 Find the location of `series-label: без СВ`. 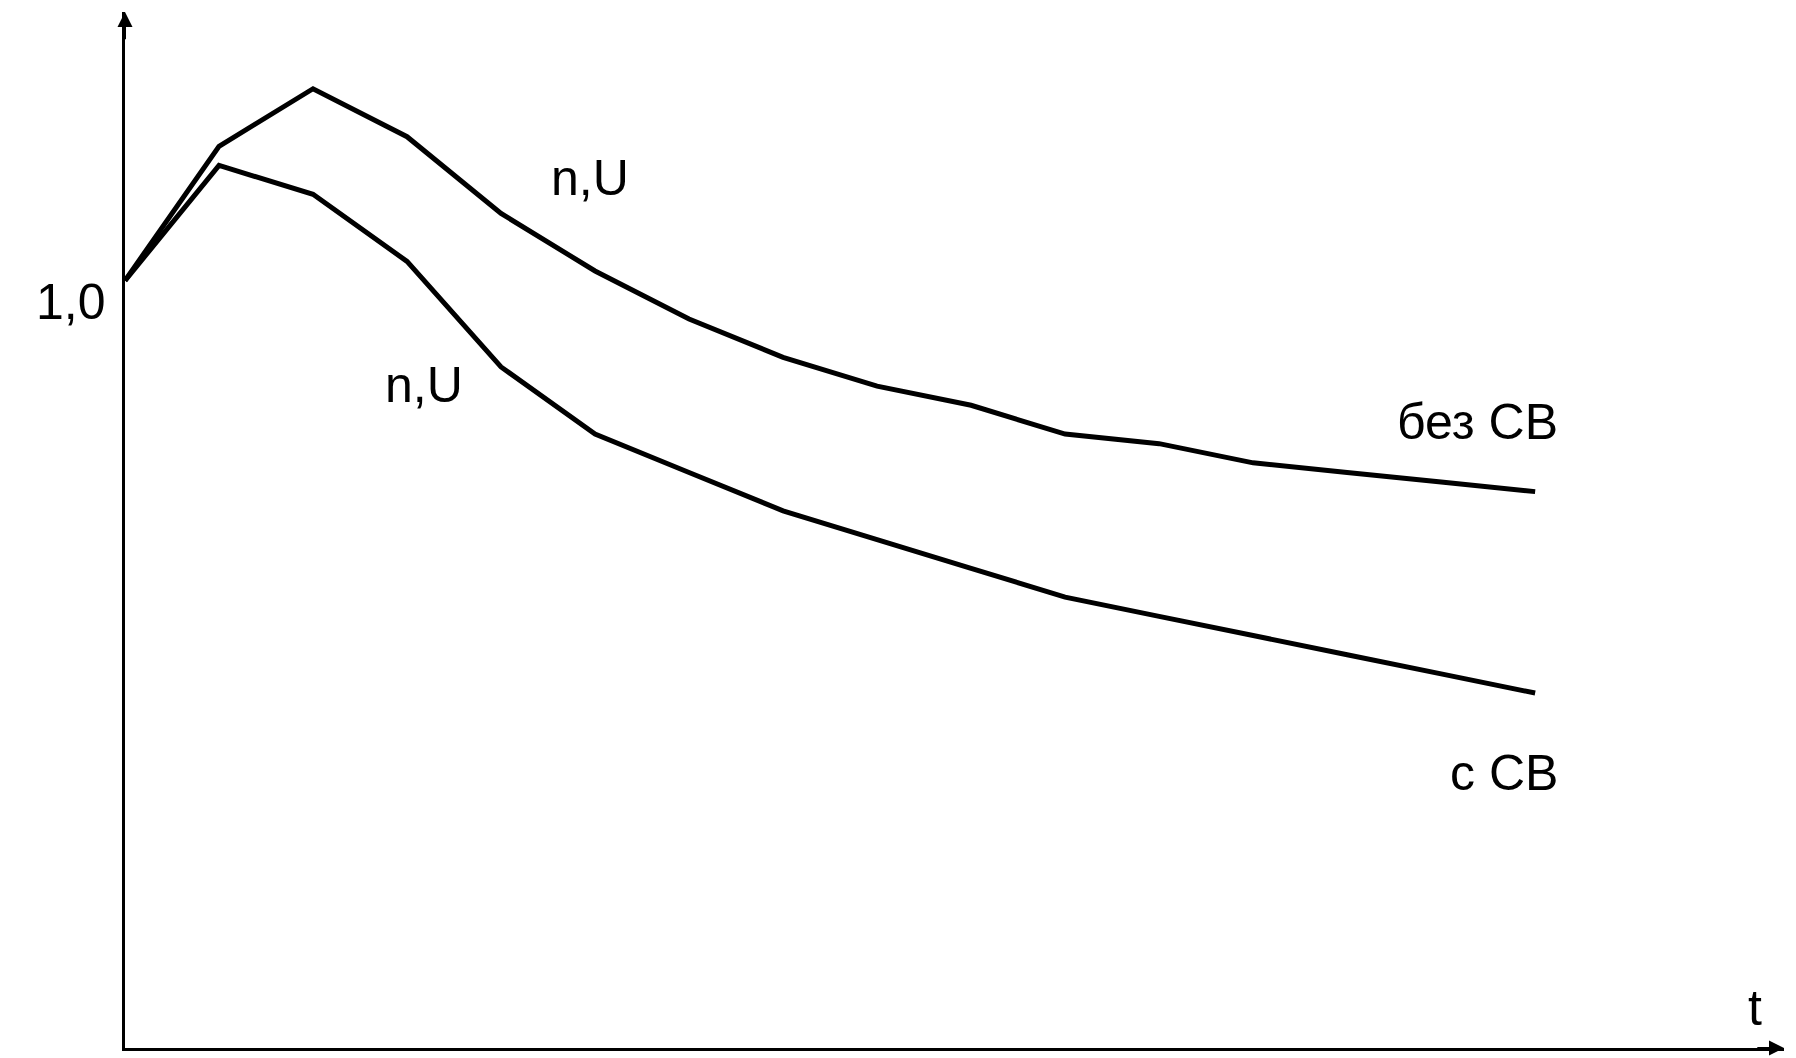

series-label: без СВ is located at coordinates (1478, 422).